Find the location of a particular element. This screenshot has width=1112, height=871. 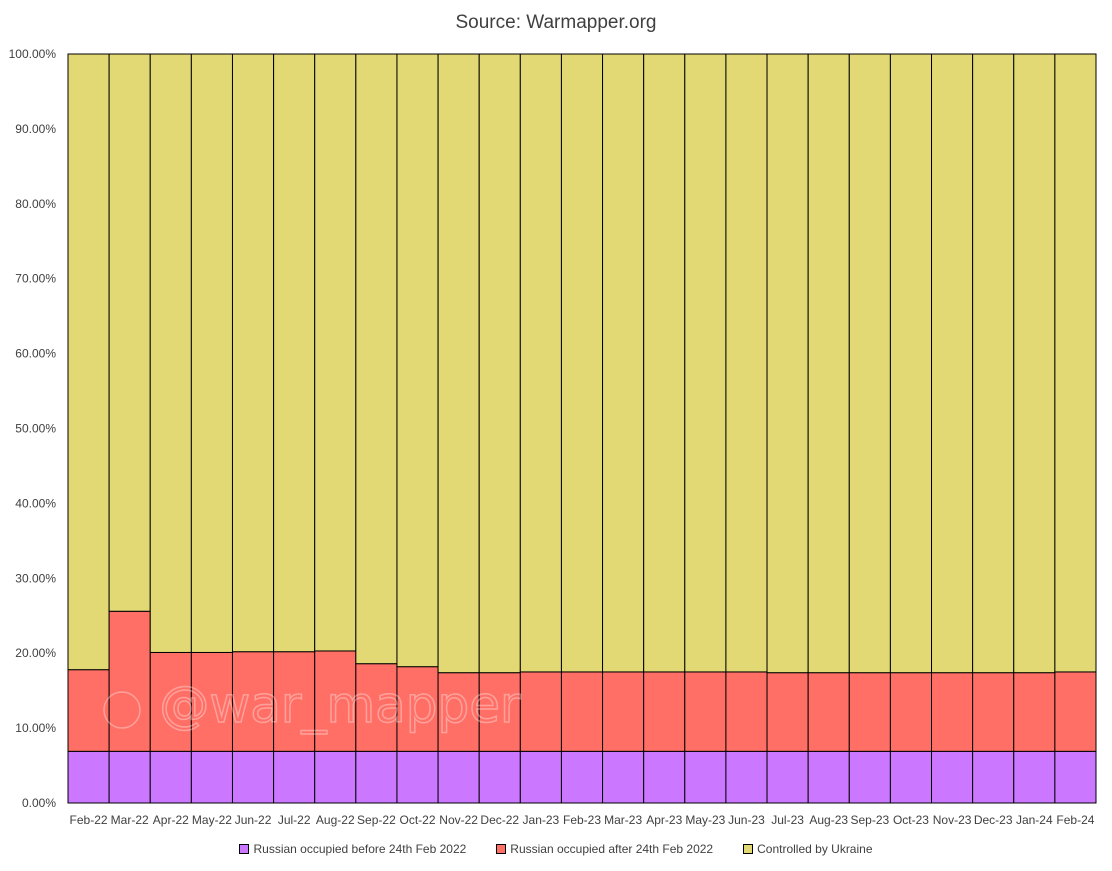

x-tick-label: Jun-22 is located at coordinates (253, 820).